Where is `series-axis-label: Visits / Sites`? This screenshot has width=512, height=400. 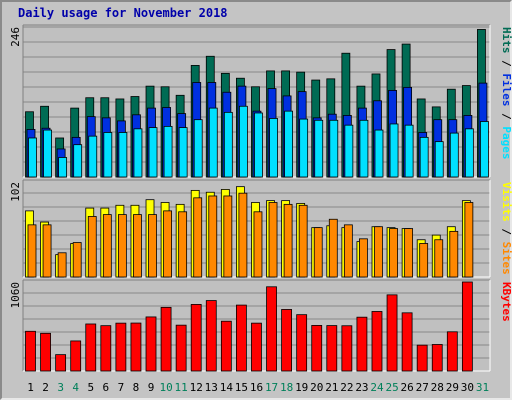 series-axis-label: Visits / Sites is located at coordinates (506, 228).